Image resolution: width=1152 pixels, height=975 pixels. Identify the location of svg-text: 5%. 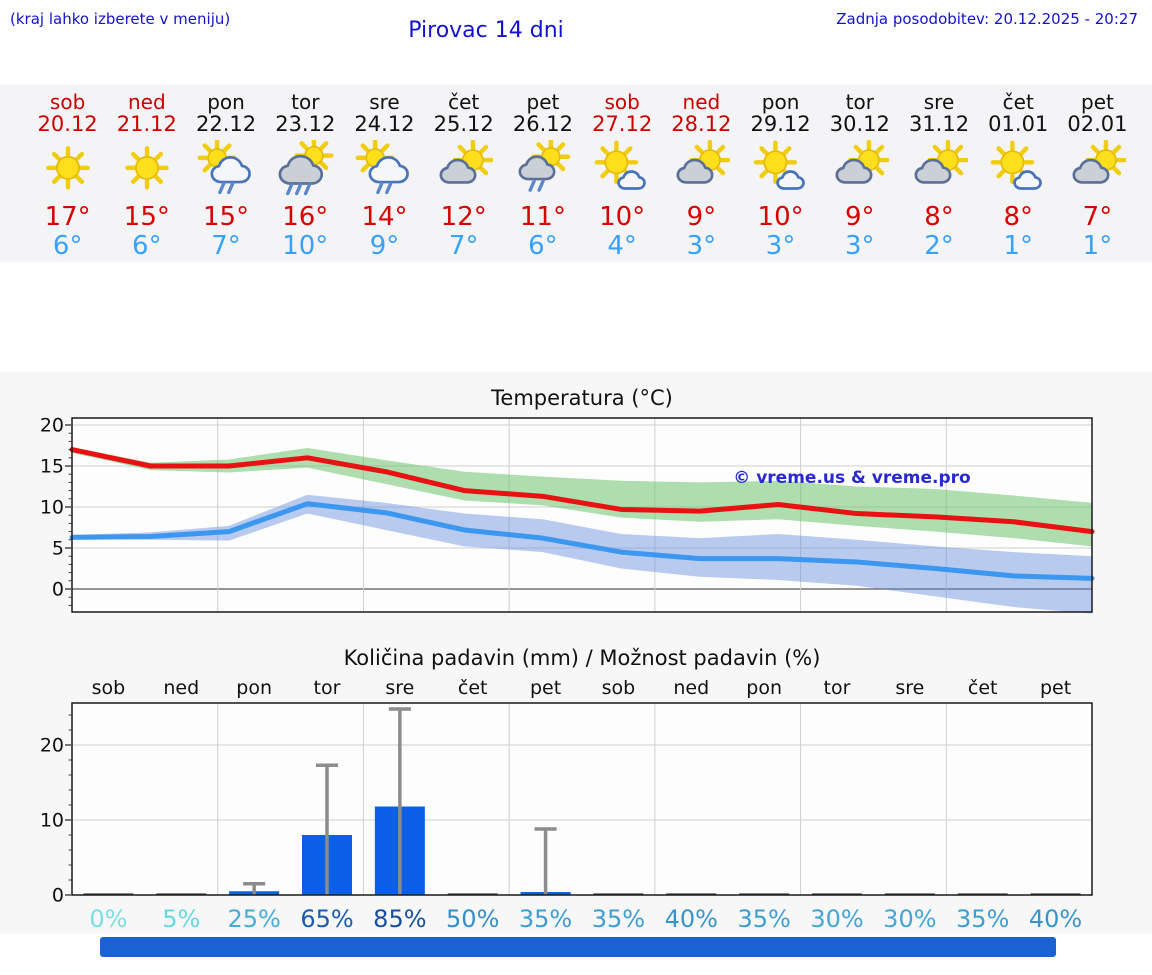
(181, 919).